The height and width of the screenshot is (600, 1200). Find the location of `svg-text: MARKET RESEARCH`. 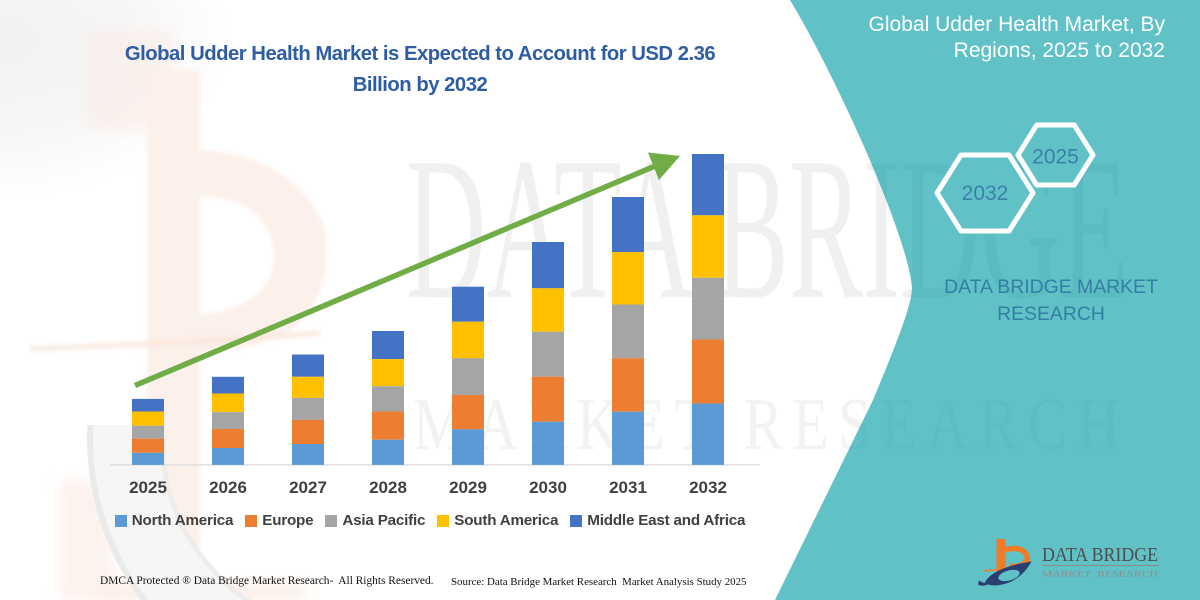

svg-text: MARKET RESEARCH is located at coordinates (1100, 574).